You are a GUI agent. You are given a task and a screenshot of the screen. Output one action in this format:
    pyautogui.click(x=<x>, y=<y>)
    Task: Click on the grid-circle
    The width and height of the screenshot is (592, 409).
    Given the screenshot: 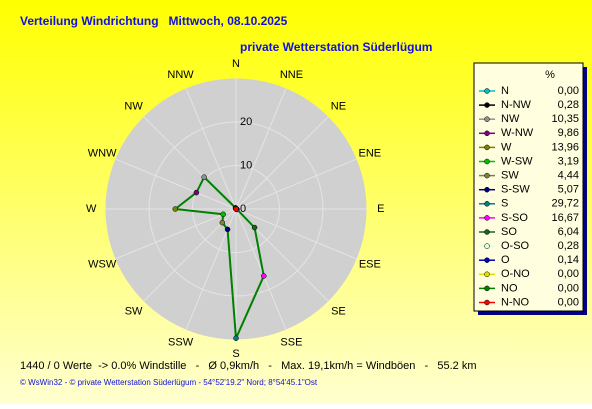 What is the action you would take?
    pyautogui.click(x=236, y=209)
    